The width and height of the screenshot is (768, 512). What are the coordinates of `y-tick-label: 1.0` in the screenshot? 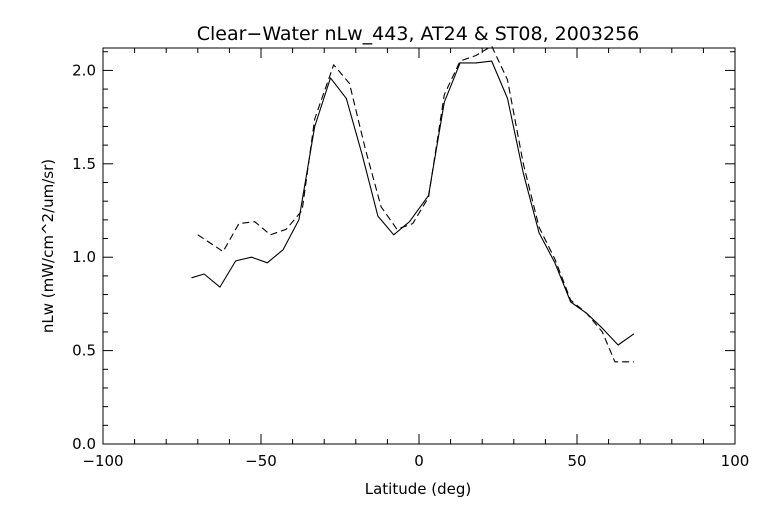 It's located at (84, 257).